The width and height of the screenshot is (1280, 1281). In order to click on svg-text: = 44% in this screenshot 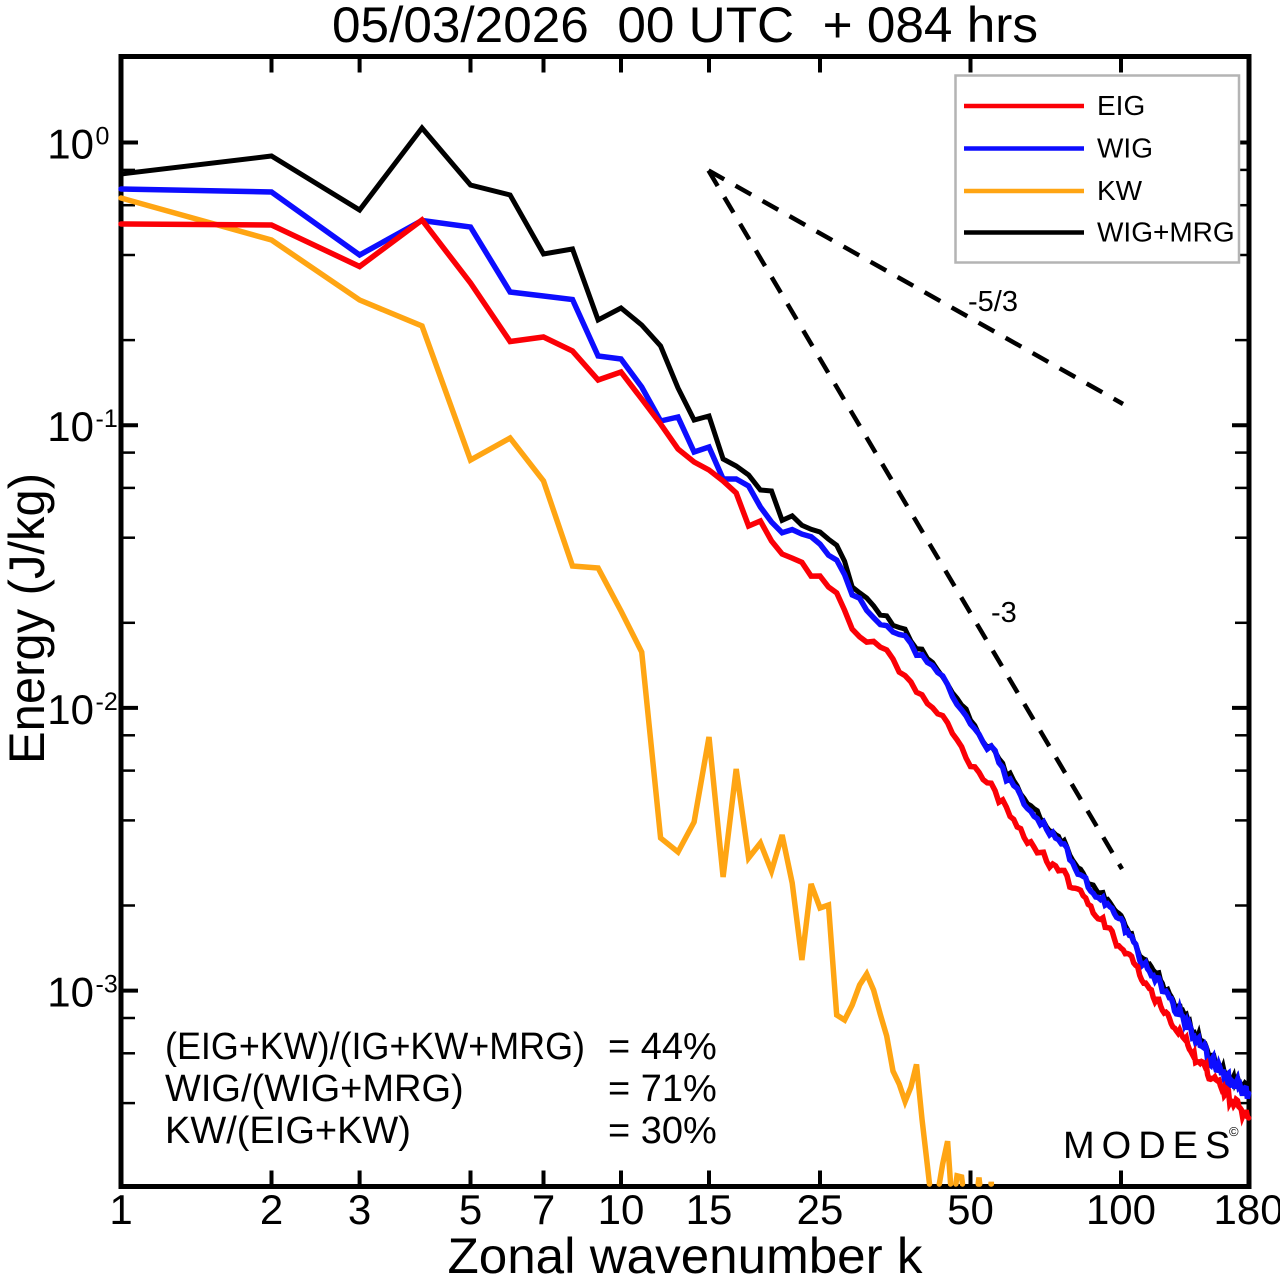, I will do `click(662, 1047)`.